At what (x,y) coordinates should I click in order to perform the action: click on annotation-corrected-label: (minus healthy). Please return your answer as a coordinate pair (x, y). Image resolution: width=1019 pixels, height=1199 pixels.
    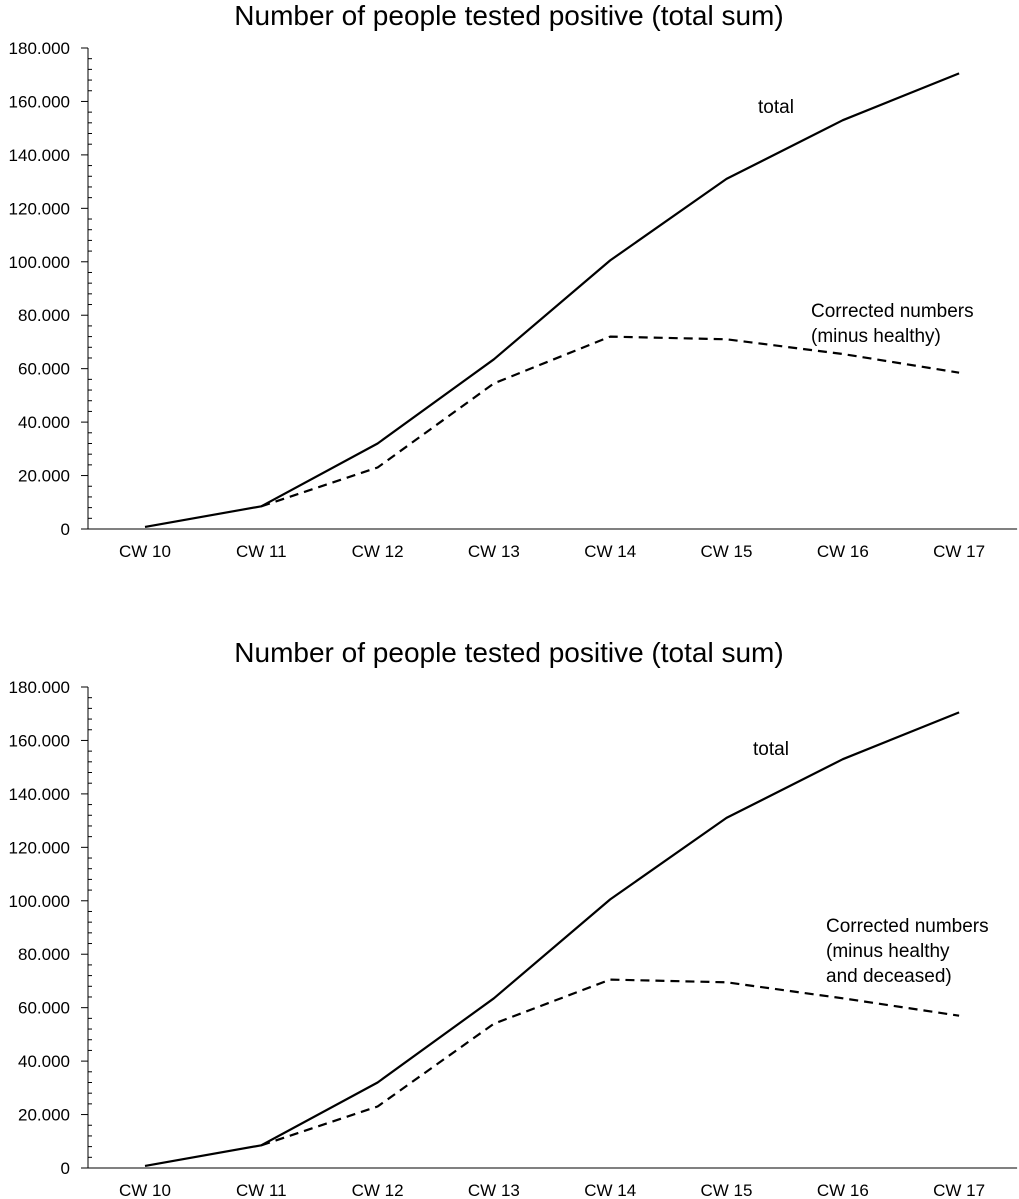
    Looking at the image, I should click on (876, 336).